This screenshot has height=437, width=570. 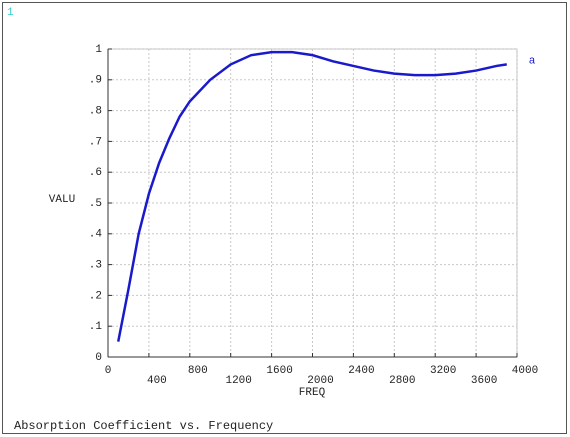 What do you see at coordinates (402, 381) in the screenshot?
I see `x-tick-label: 2800` at bounding box center [402, 381].